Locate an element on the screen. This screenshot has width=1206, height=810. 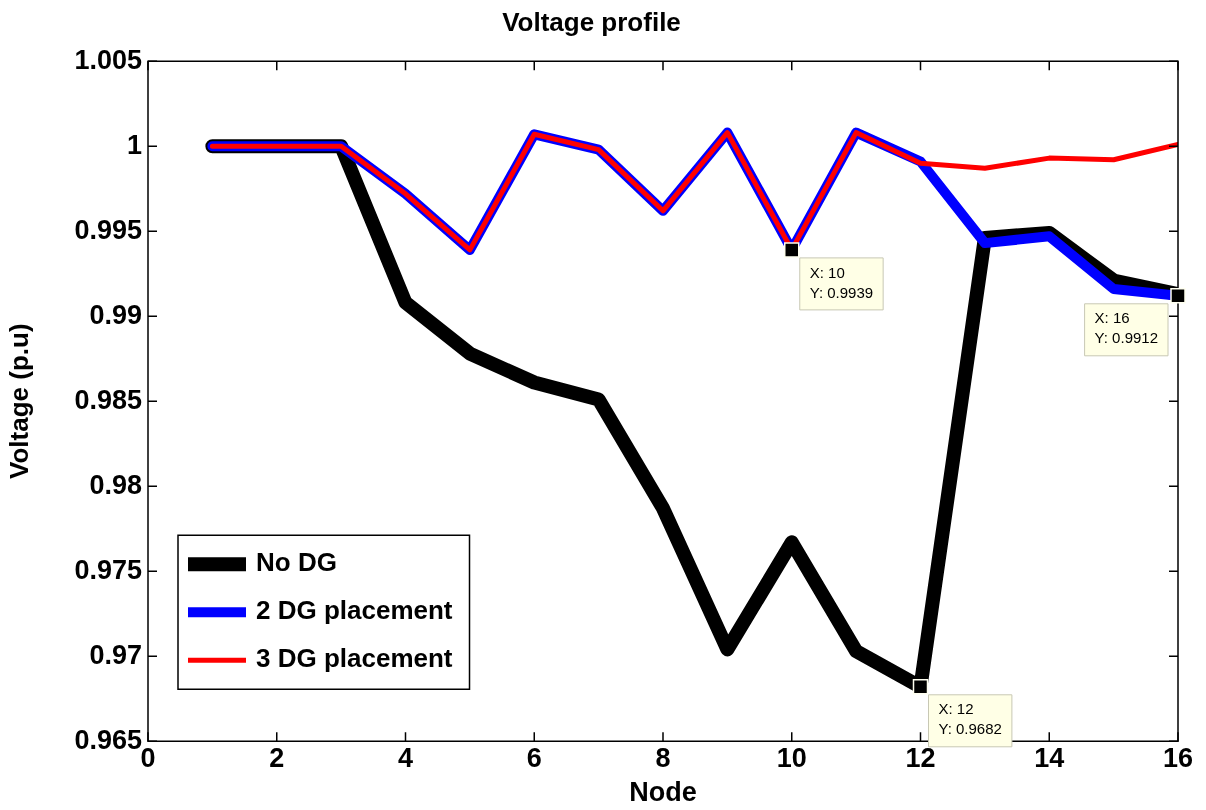
x-tick-label: 12 is located at coordinates (920, 757).